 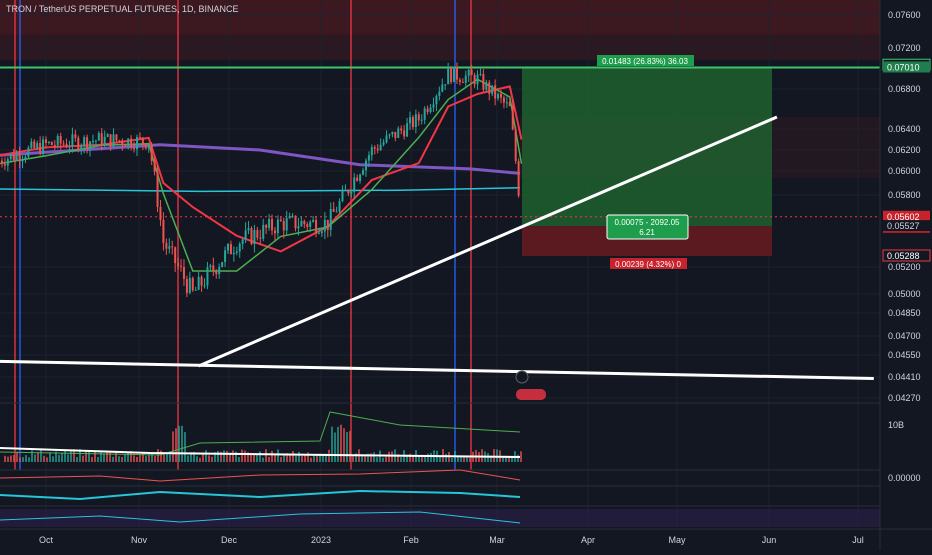 What do you see at coordinates (904, 398) in the screenshot?
I see `price-tick-label: 0.04270` at bounding box center [904, 398].